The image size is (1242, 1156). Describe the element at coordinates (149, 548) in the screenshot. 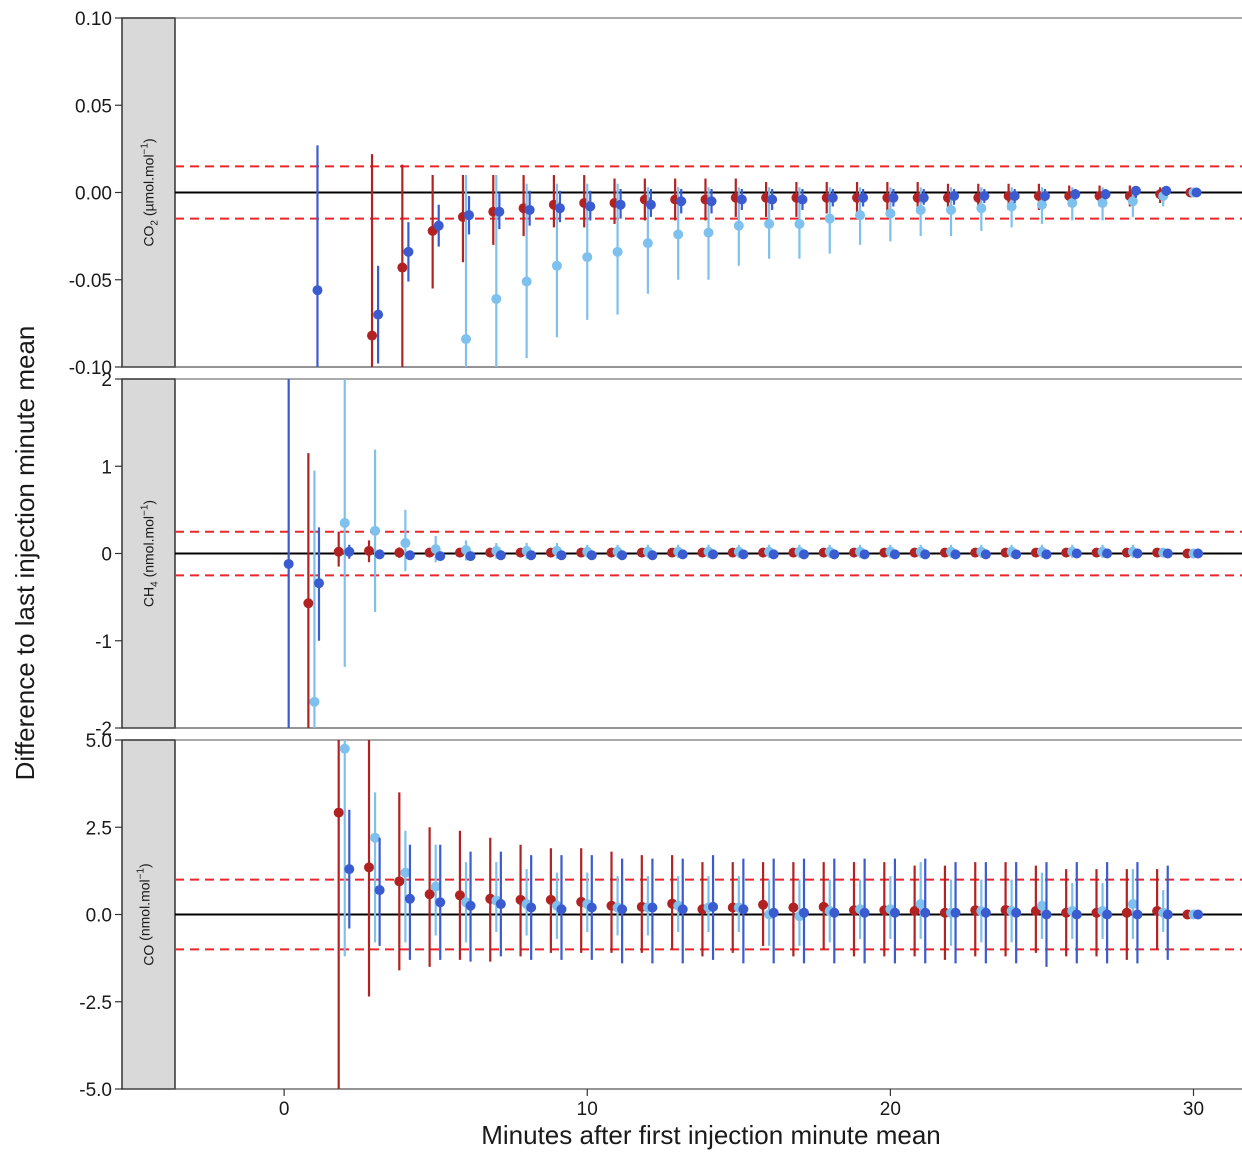

I see `facet-strip-strip-rest: (nmol.mol` at that location.